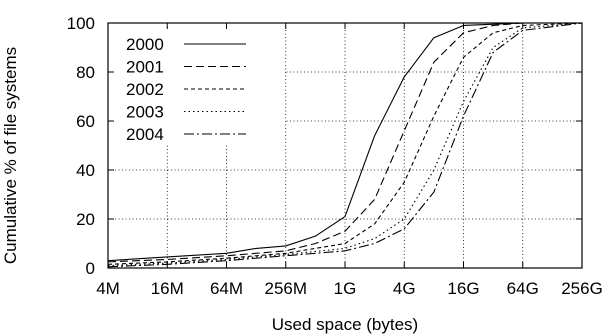  Describe the element at coordinates (85, 121) in the screenshot. I see `y-tick-label: 60` at that location.